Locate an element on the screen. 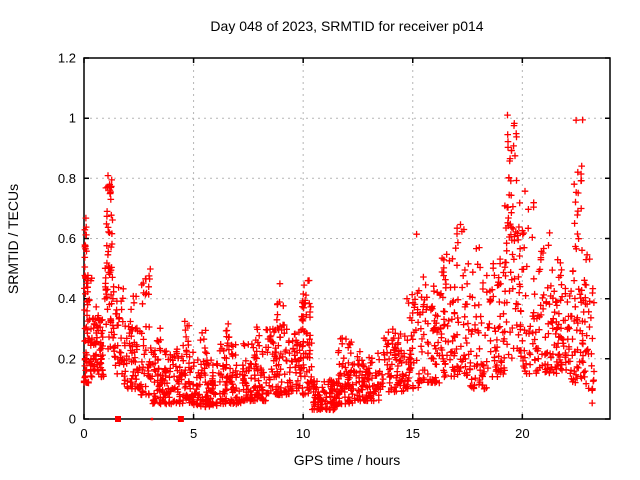  y-tick-label: 0 is located at coordinates (72, 419).